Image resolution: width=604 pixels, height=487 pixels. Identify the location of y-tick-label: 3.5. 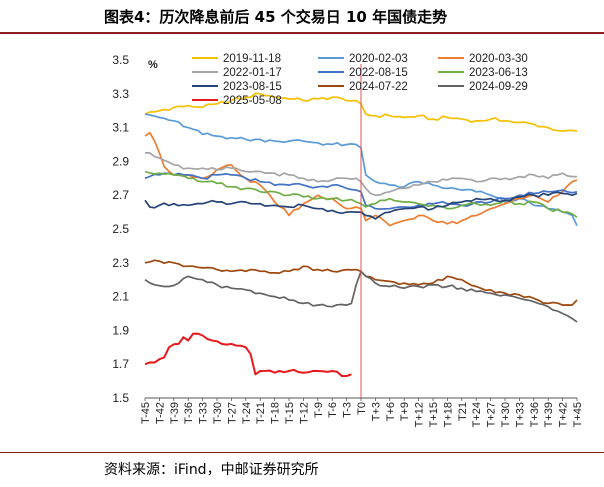
(120, 60).